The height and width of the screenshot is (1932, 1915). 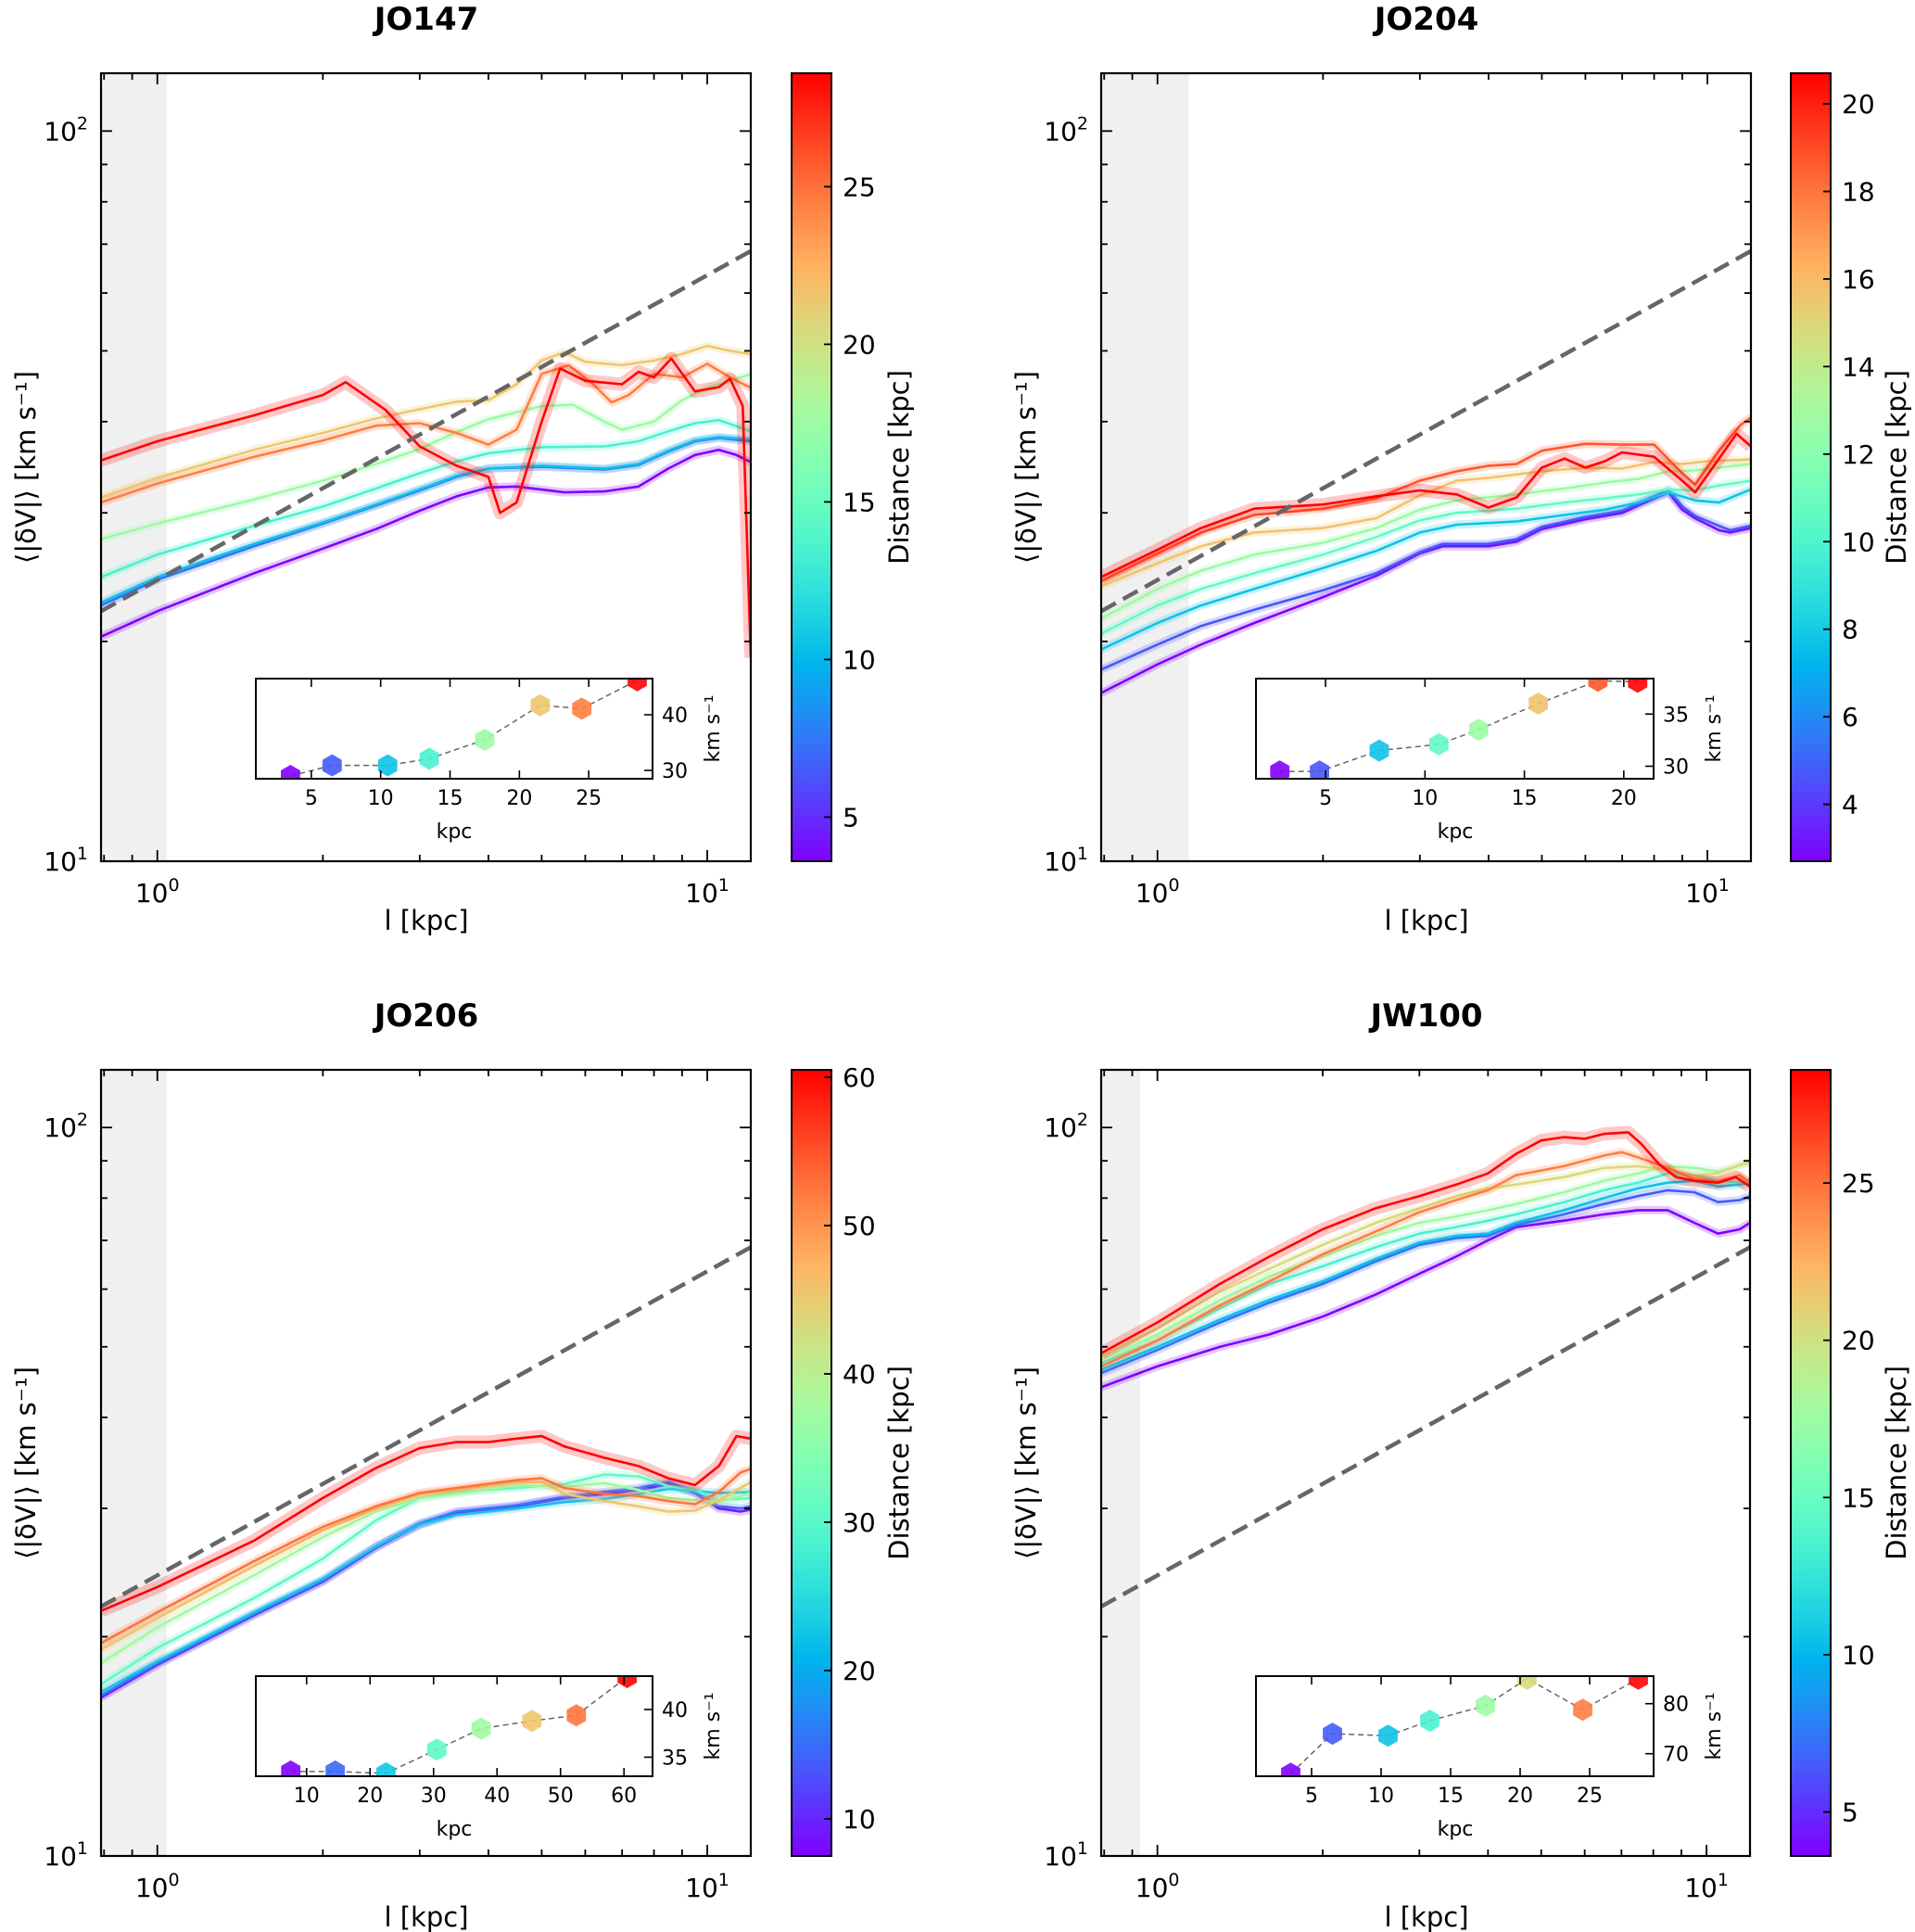 What do you see at coordinates (1676, 1755) in the screenshot?
I see `inset-y-tick-label: 70` at bounding box center [1676, 1755].